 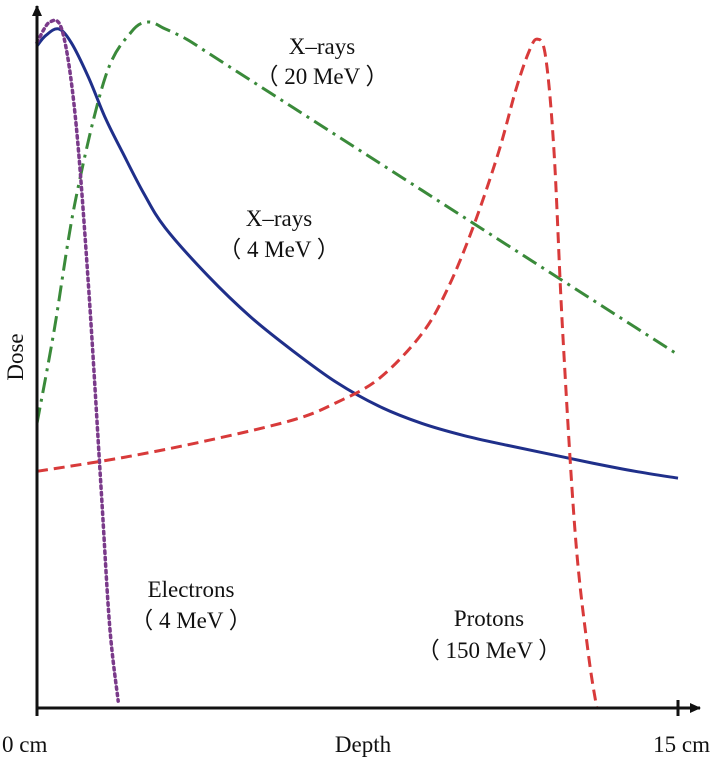 I want to click on x-axis-label: Depth, so click(x=363, y=744).